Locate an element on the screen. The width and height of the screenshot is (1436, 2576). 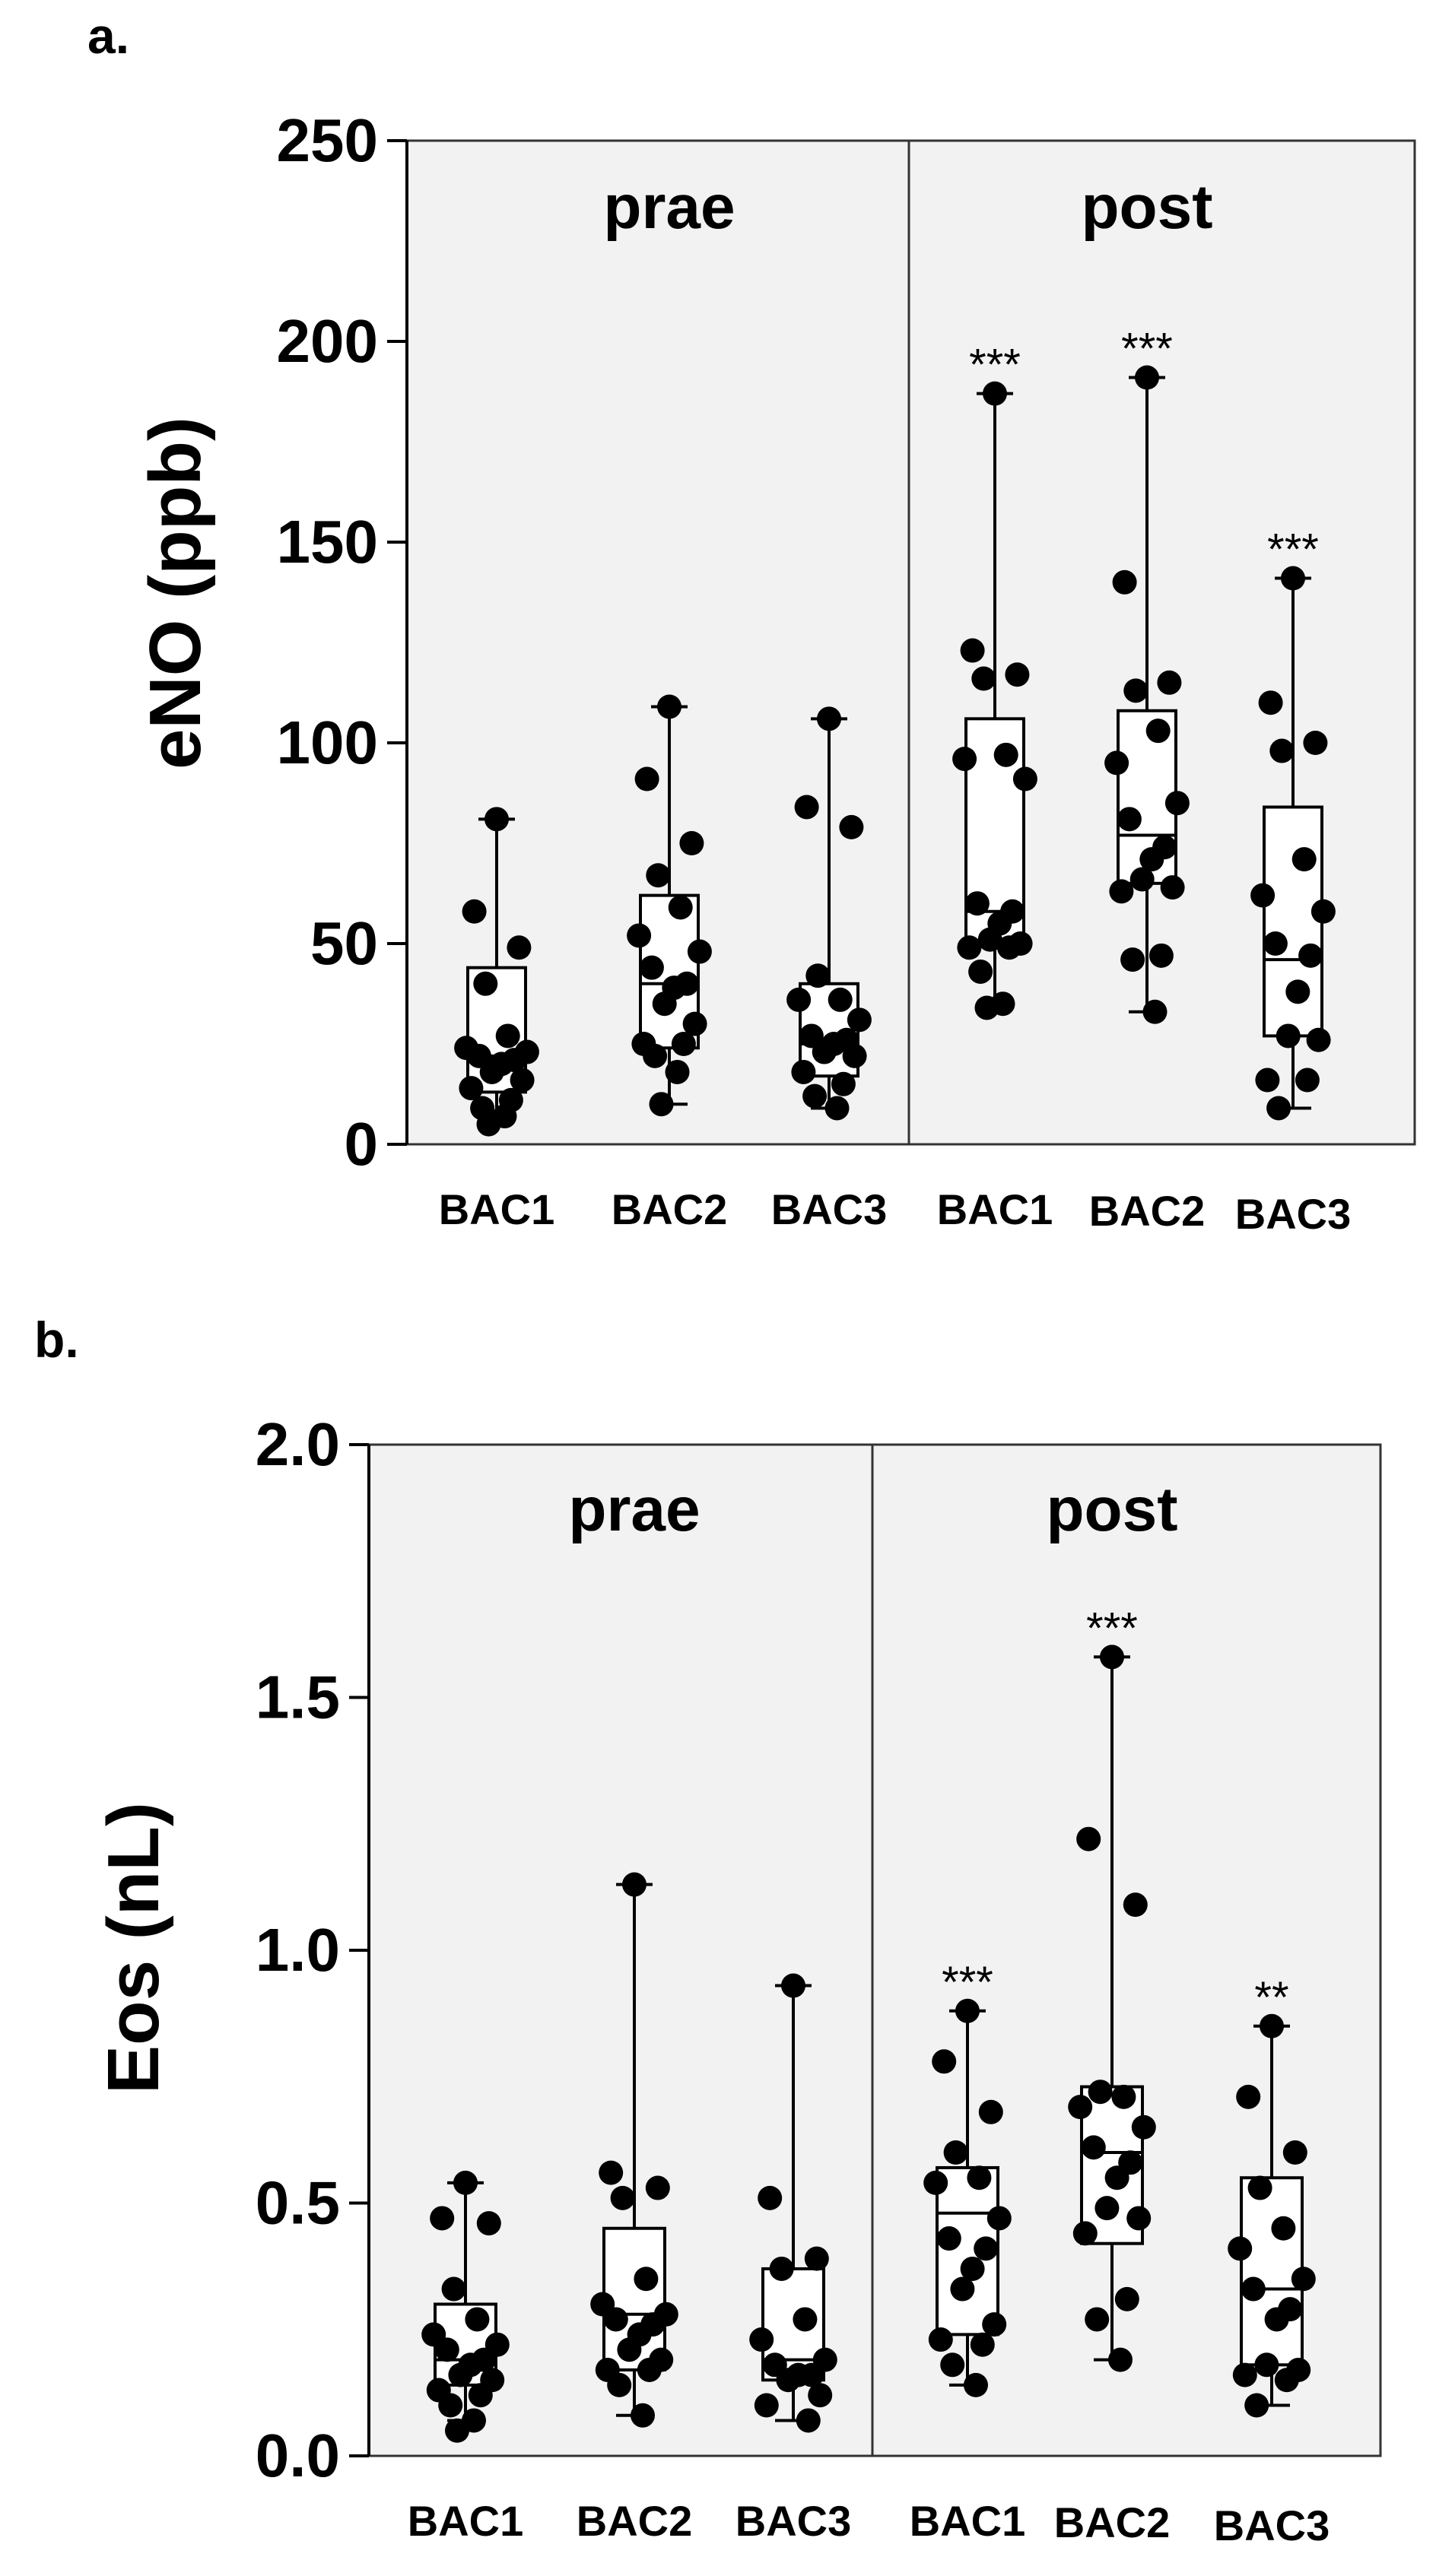
box-iqr is located at coordinates (1272, 2272).